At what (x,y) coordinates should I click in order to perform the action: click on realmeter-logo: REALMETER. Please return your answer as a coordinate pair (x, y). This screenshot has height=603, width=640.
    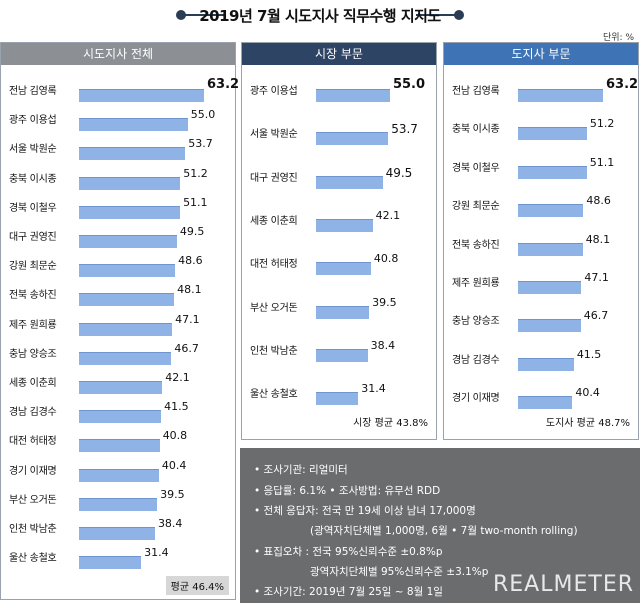
    Looking at the image, I should click on (563, 584).